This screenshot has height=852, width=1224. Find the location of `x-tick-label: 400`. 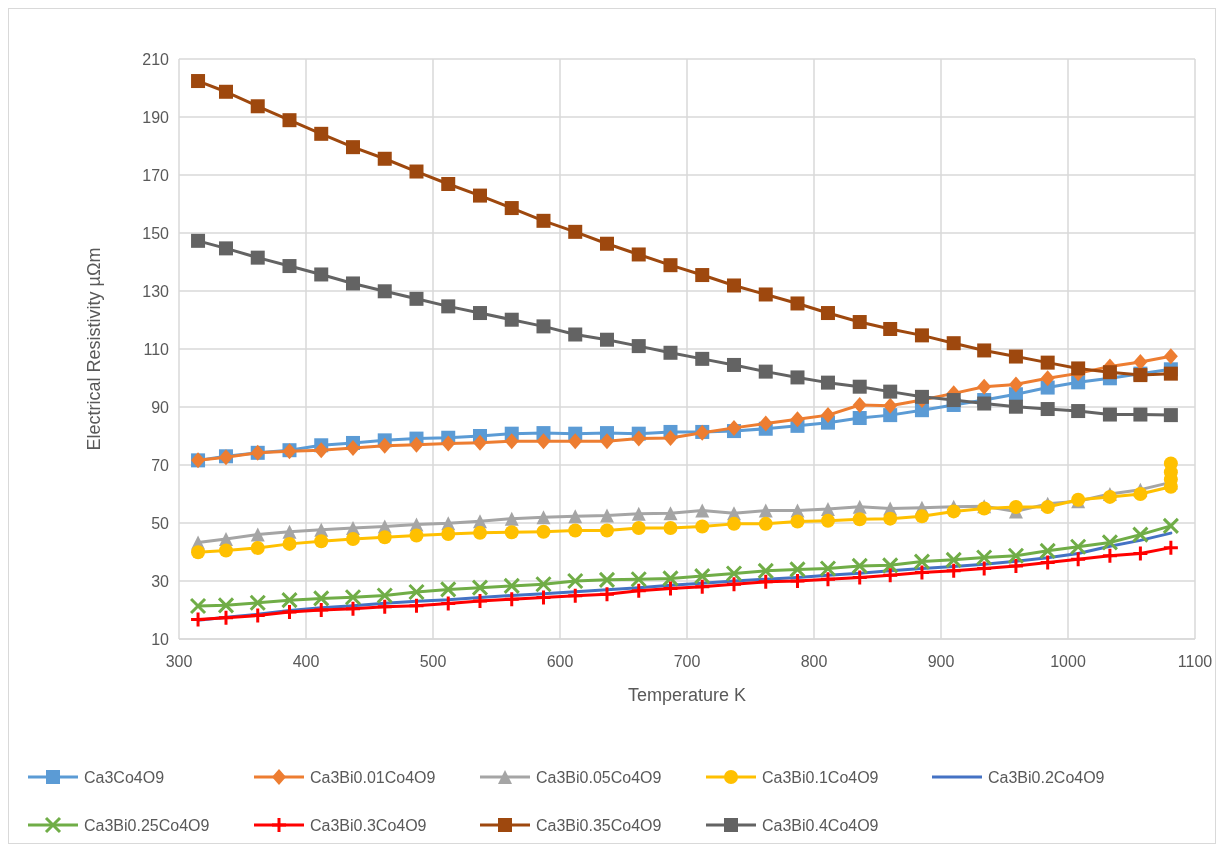

x-tick-label: 400 is located at coordinates (306, 661).